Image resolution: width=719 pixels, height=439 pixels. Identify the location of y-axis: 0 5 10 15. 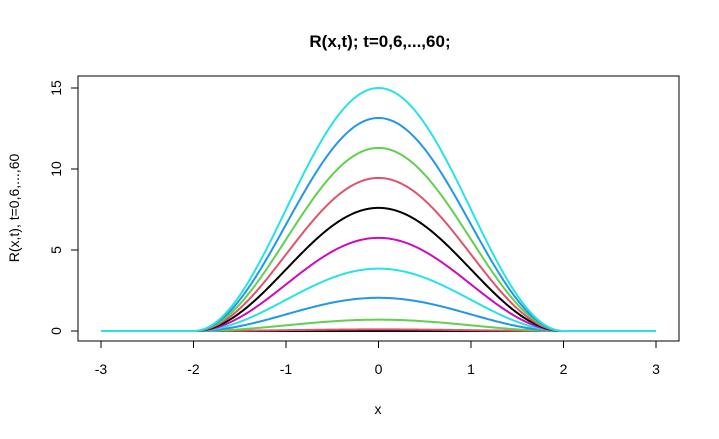
(63, 207).